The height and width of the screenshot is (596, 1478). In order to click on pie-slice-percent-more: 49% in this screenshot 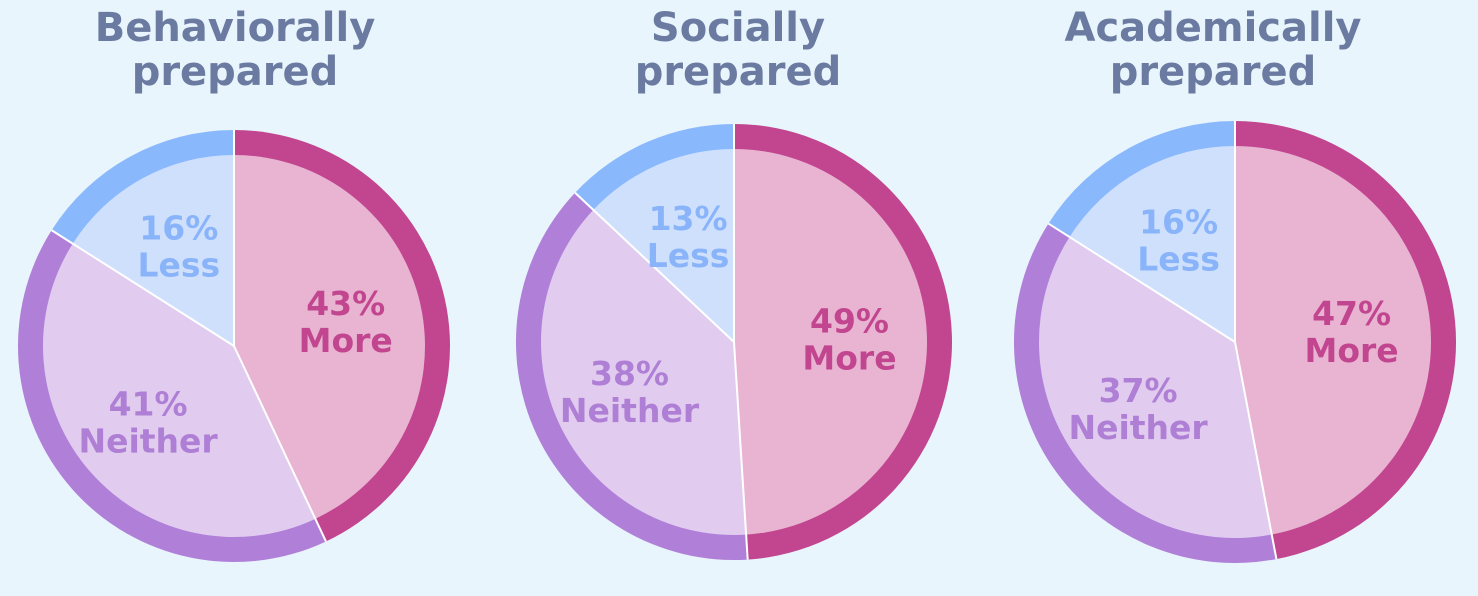, I will do `click(849, 320)`.